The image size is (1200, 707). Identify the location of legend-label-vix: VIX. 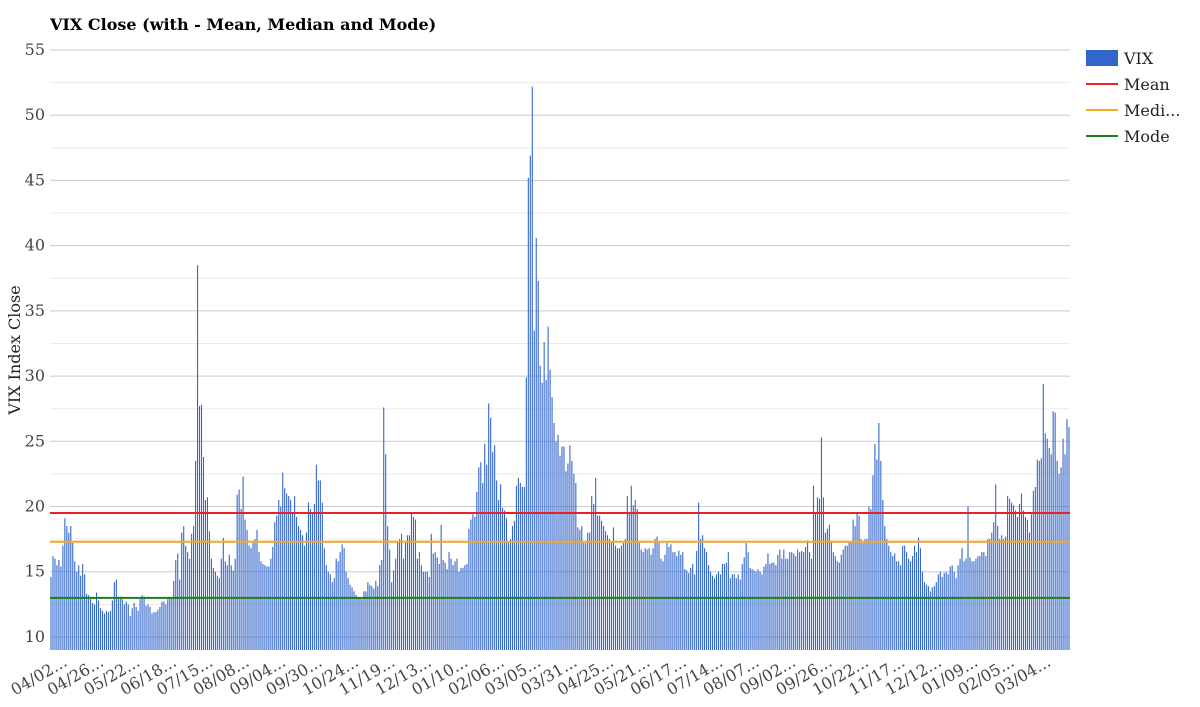
(1138, 58).